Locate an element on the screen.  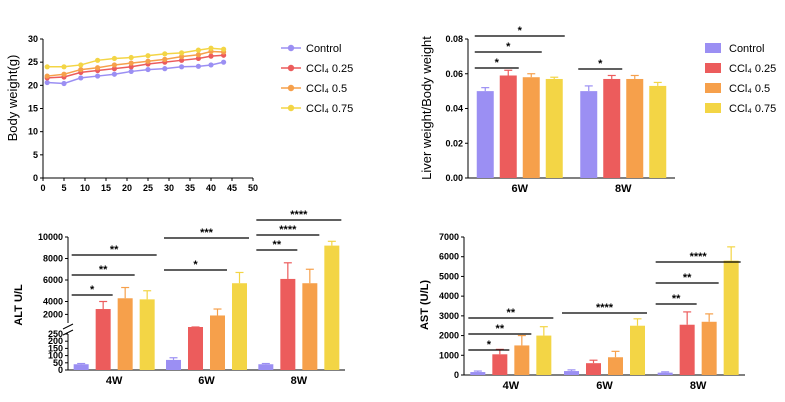
legend1-ccl4-075-marker is located at coordinates (291, 108).